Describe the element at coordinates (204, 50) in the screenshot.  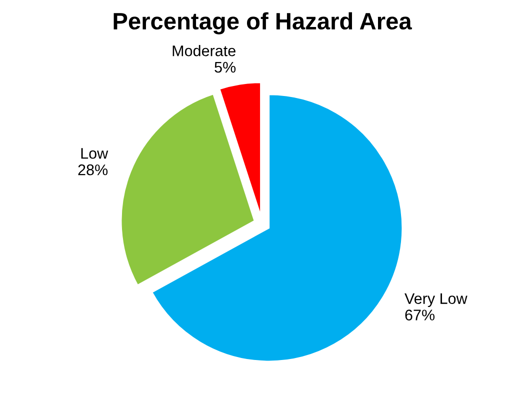
I see `slice-label: Moderate` at that location.